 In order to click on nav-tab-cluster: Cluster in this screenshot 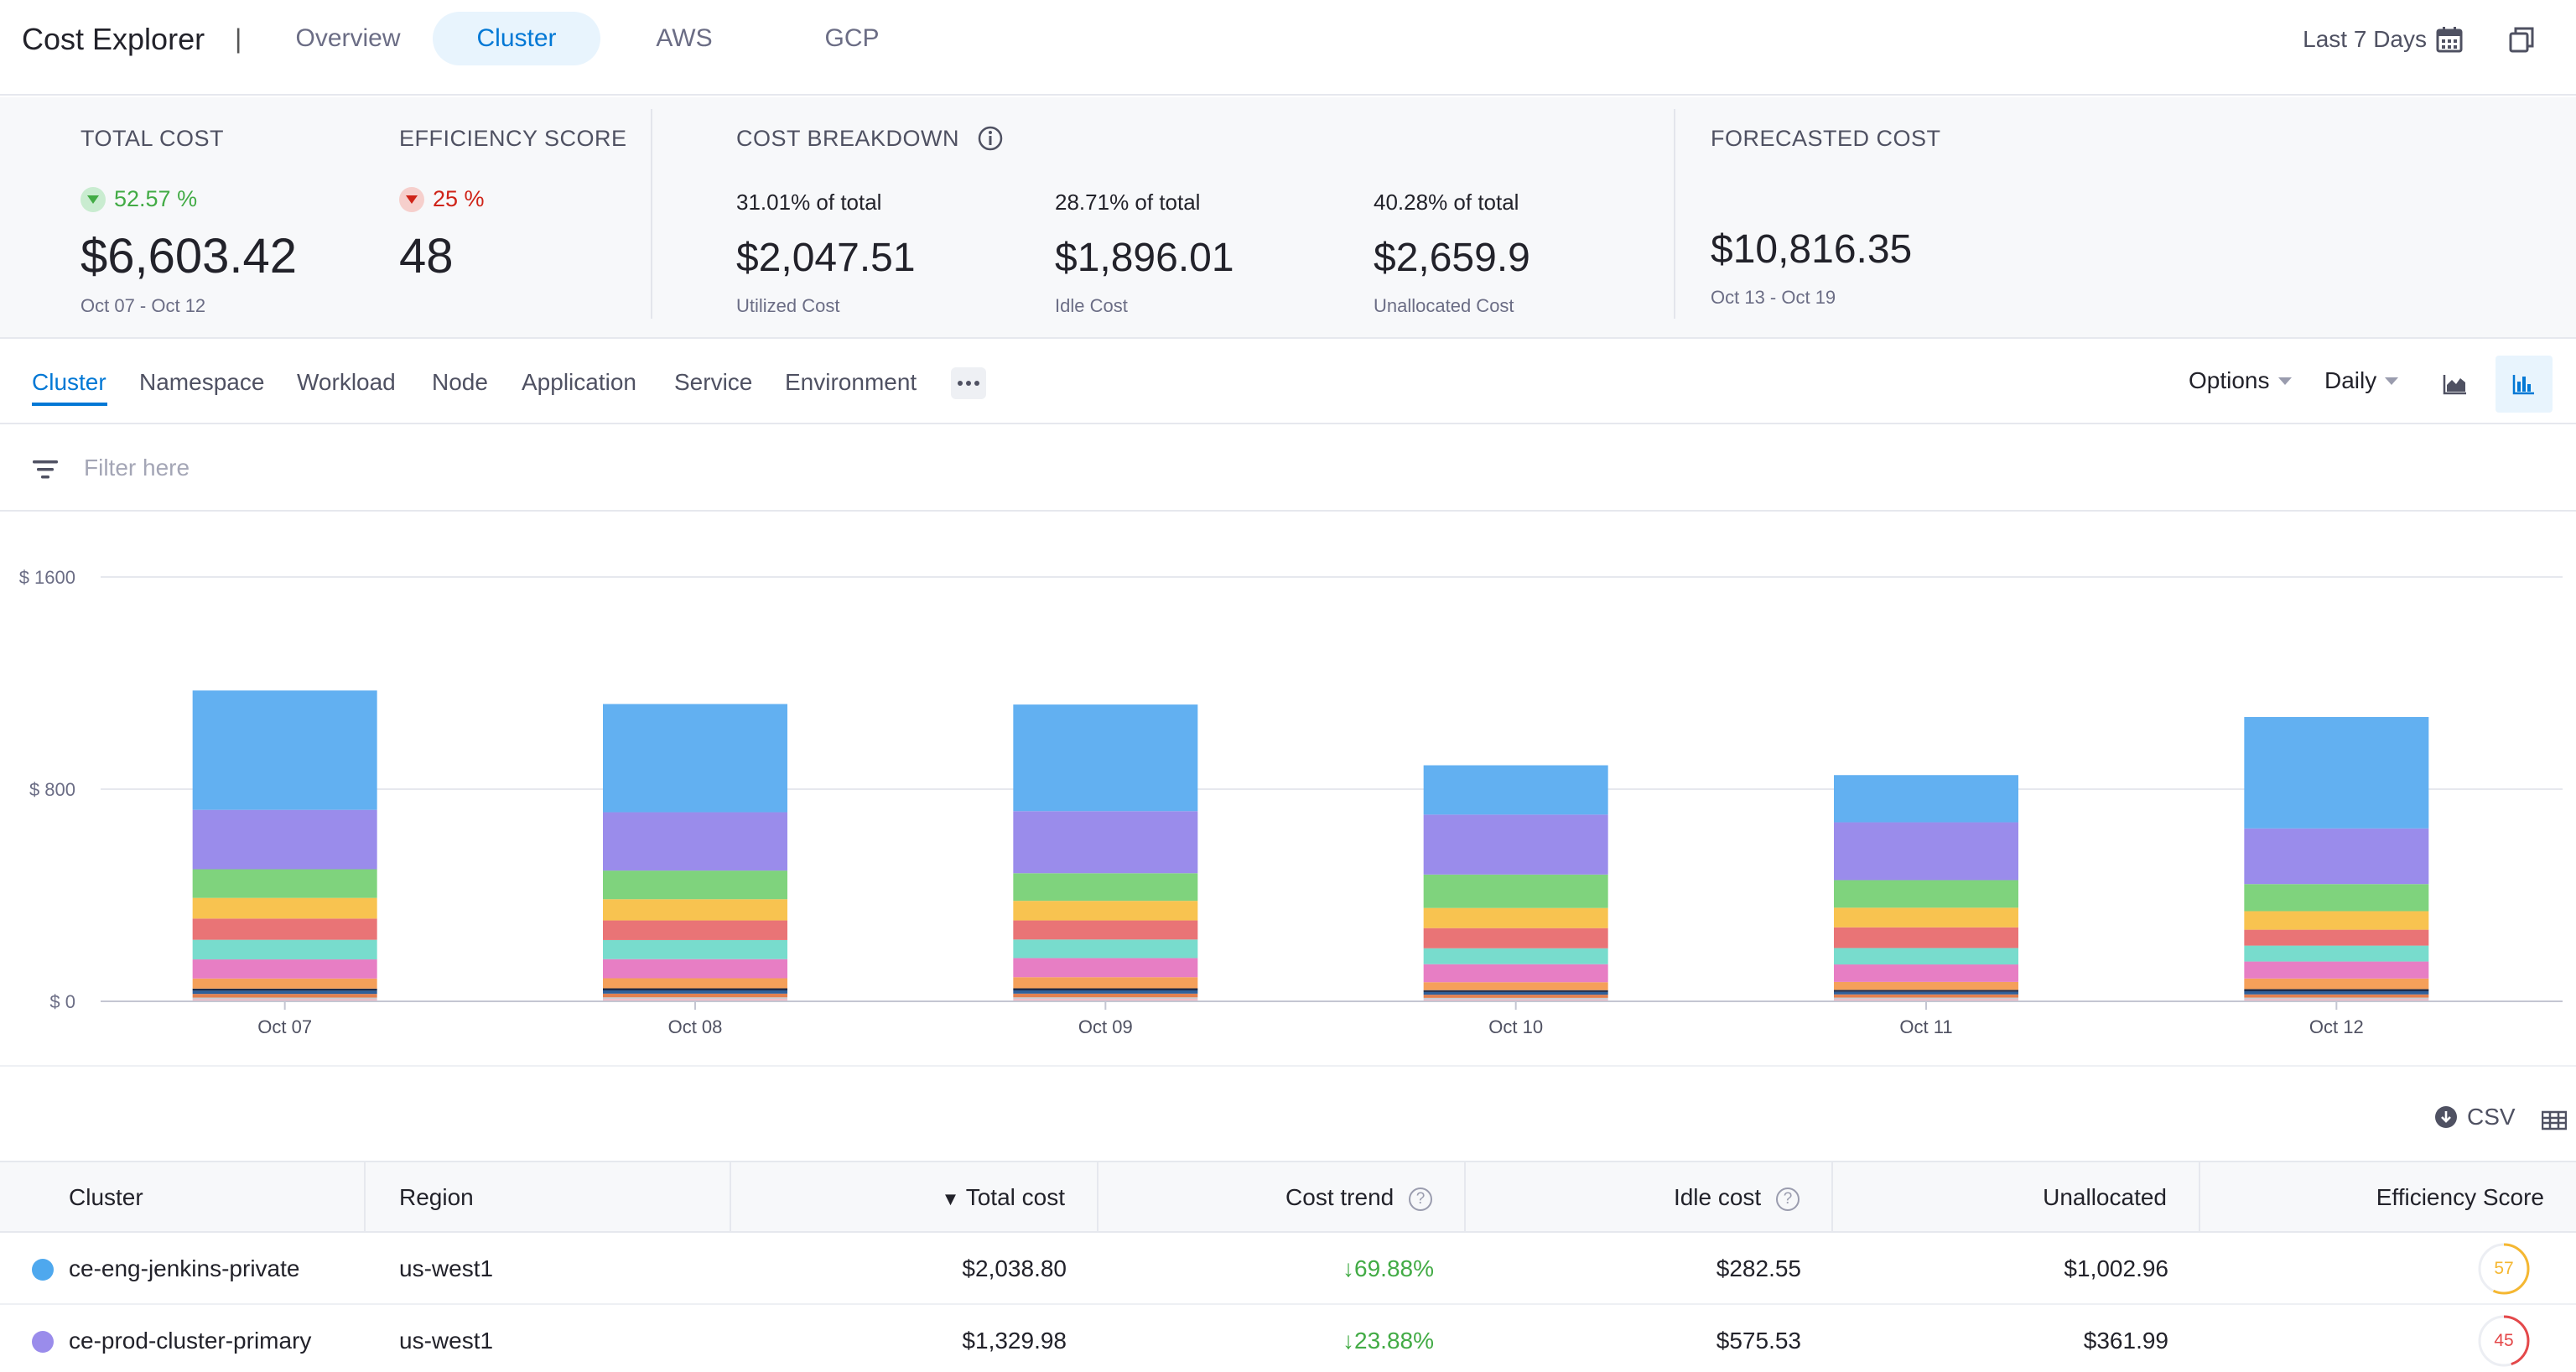, I will do `click(516, 38)`.